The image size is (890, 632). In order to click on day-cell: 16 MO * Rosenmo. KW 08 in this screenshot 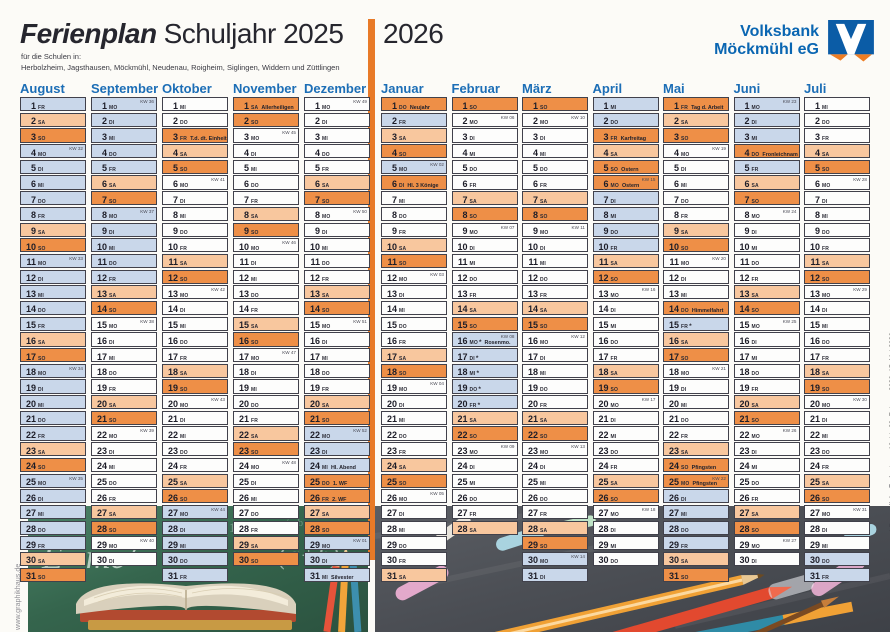, I will do `click(484, 339)`.